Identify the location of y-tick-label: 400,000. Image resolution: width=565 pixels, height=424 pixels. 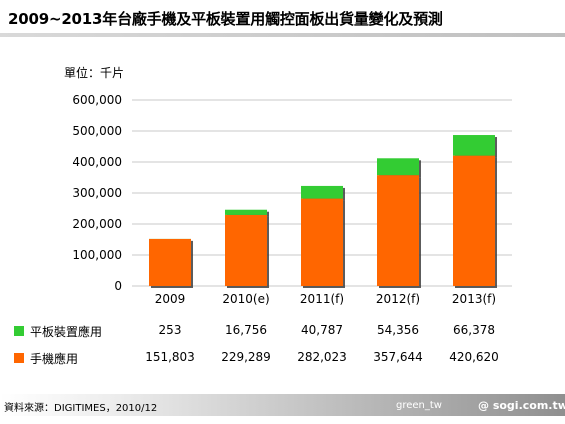
(97, 162).